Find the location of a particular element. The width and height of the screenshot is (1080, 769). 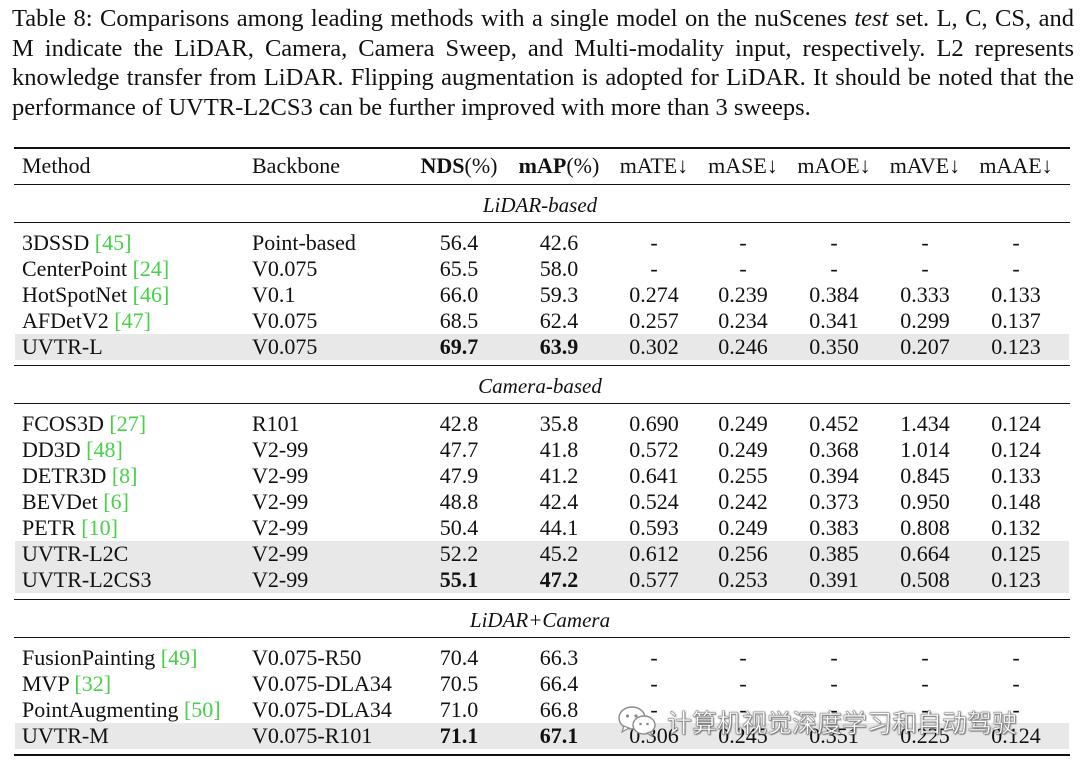

mave-cell: 0.508 is located at coordinates (925, 579).